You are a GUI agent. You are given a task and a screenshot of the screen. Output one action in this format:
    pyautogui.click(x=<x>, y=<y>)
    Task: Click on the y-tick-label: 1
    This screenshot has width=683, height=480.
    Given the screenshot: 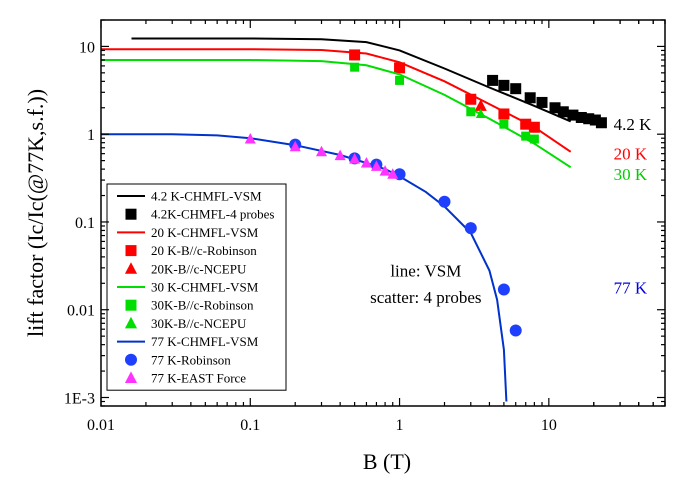 What is the action you would take?
    pyautogui.click(x=91, y=135)
    